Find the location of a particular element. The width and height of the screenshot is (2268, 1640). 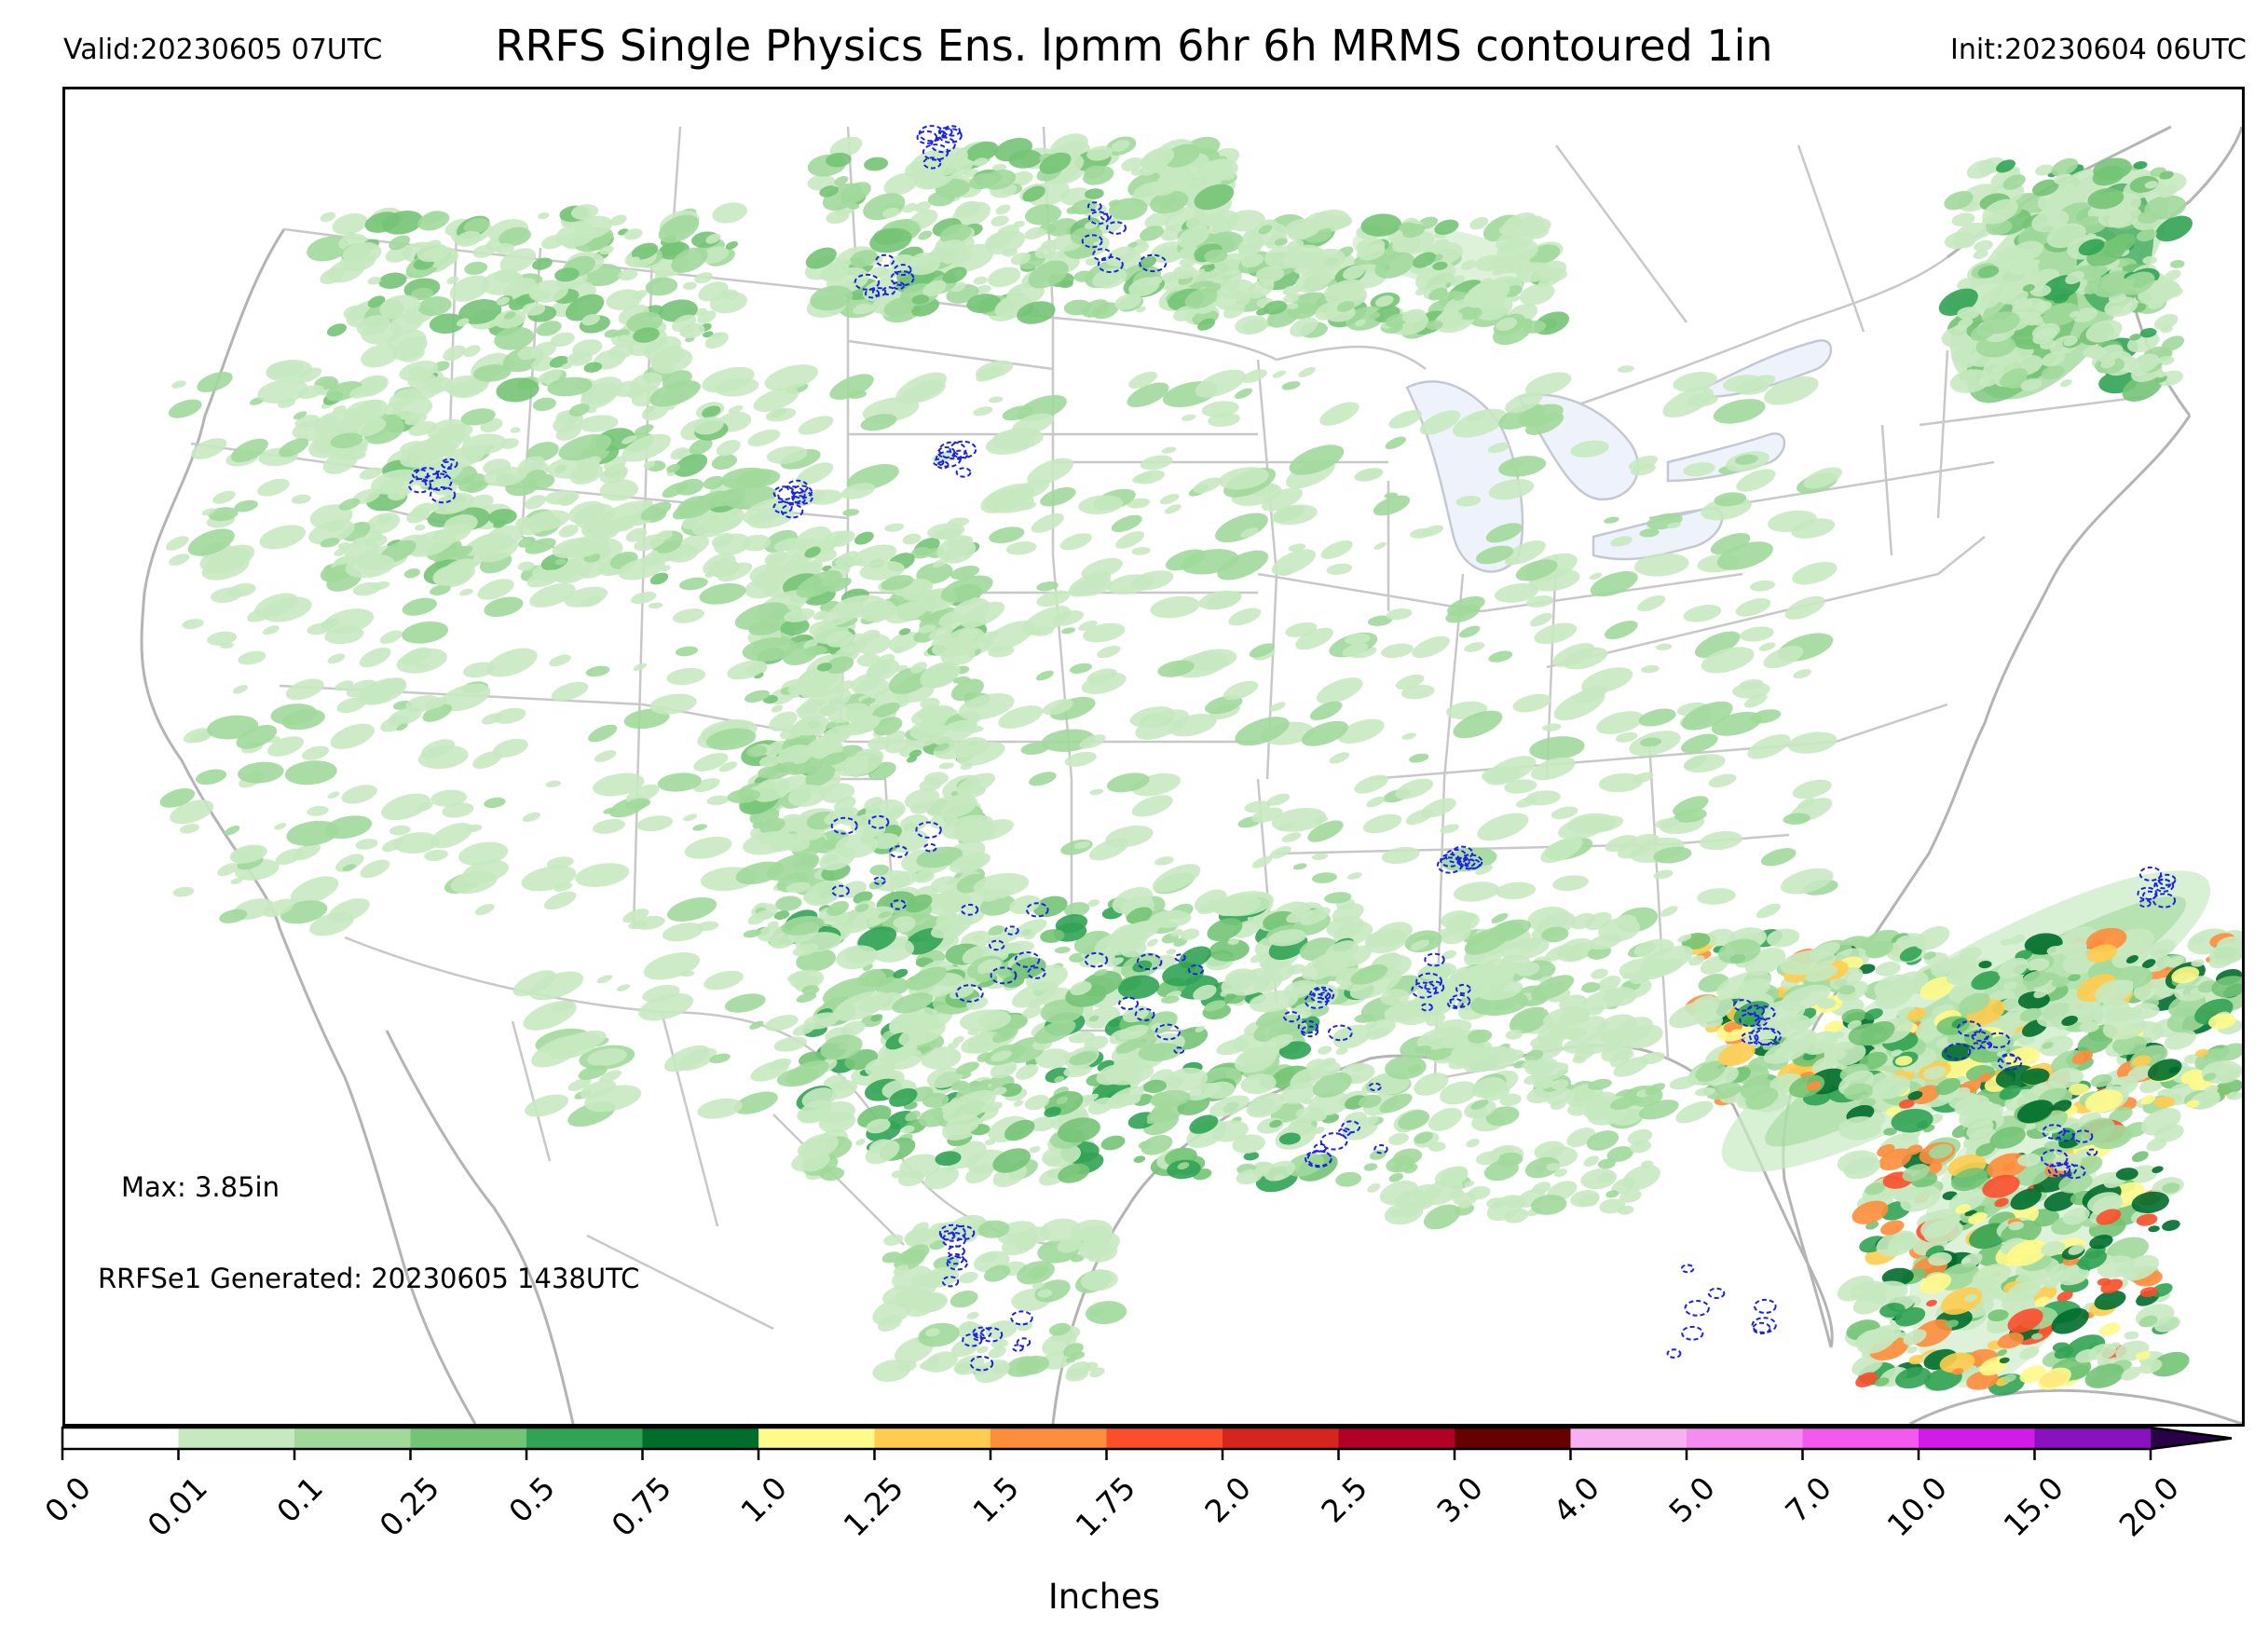

generated-note: RRFSe1 Generated: 20230605 1438UTC is located at coordinates (369, 1278).